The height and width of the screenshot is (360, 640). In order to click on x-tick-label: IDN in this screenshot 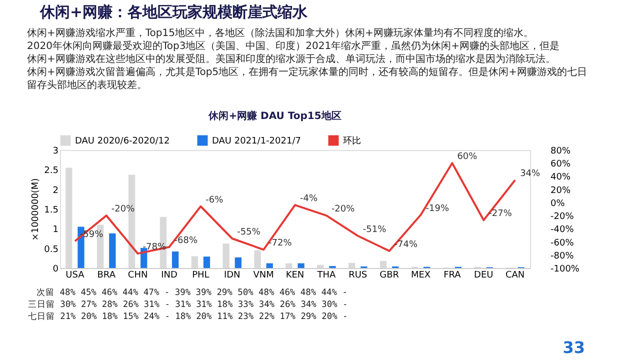, I will do `click(232, 275)`.